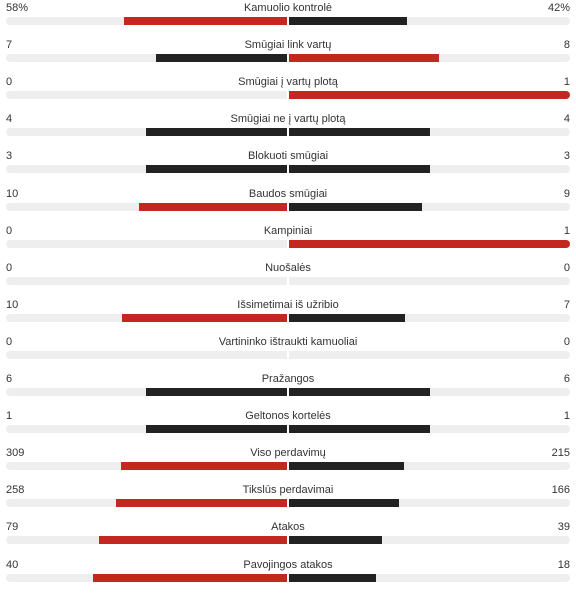 Image resolution: width=576 pixels, height=594 pixels. What do you see at coordinates (566, 119) in the screenshot?
I see `away-value: 4` at bounding box center [566, 119].